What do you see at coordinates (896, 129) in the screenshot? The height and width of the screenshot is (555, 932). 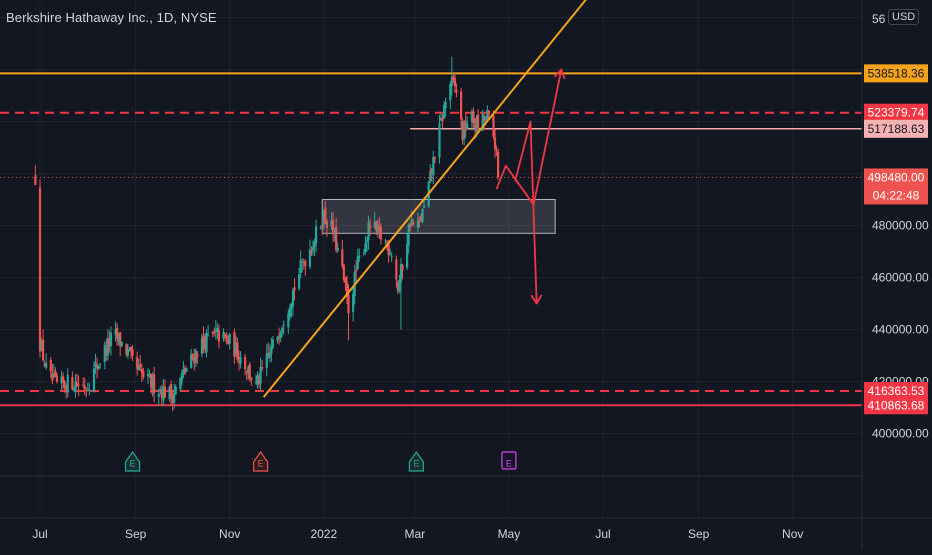 I see `short-level-label: 517188.63` at bounding box center [896, 129].